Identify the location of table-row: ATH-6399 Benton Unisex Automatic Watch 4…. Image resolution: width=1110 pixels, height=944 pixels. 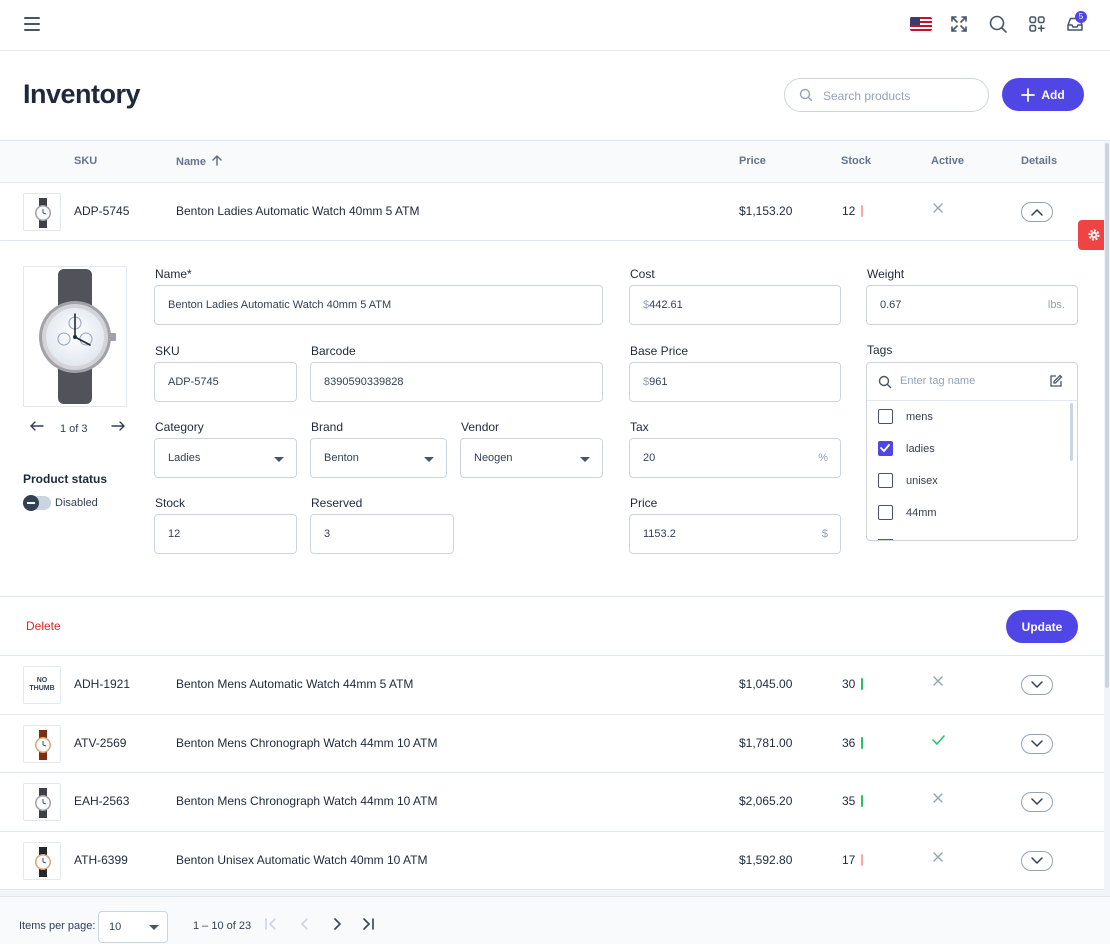
(552, 861).